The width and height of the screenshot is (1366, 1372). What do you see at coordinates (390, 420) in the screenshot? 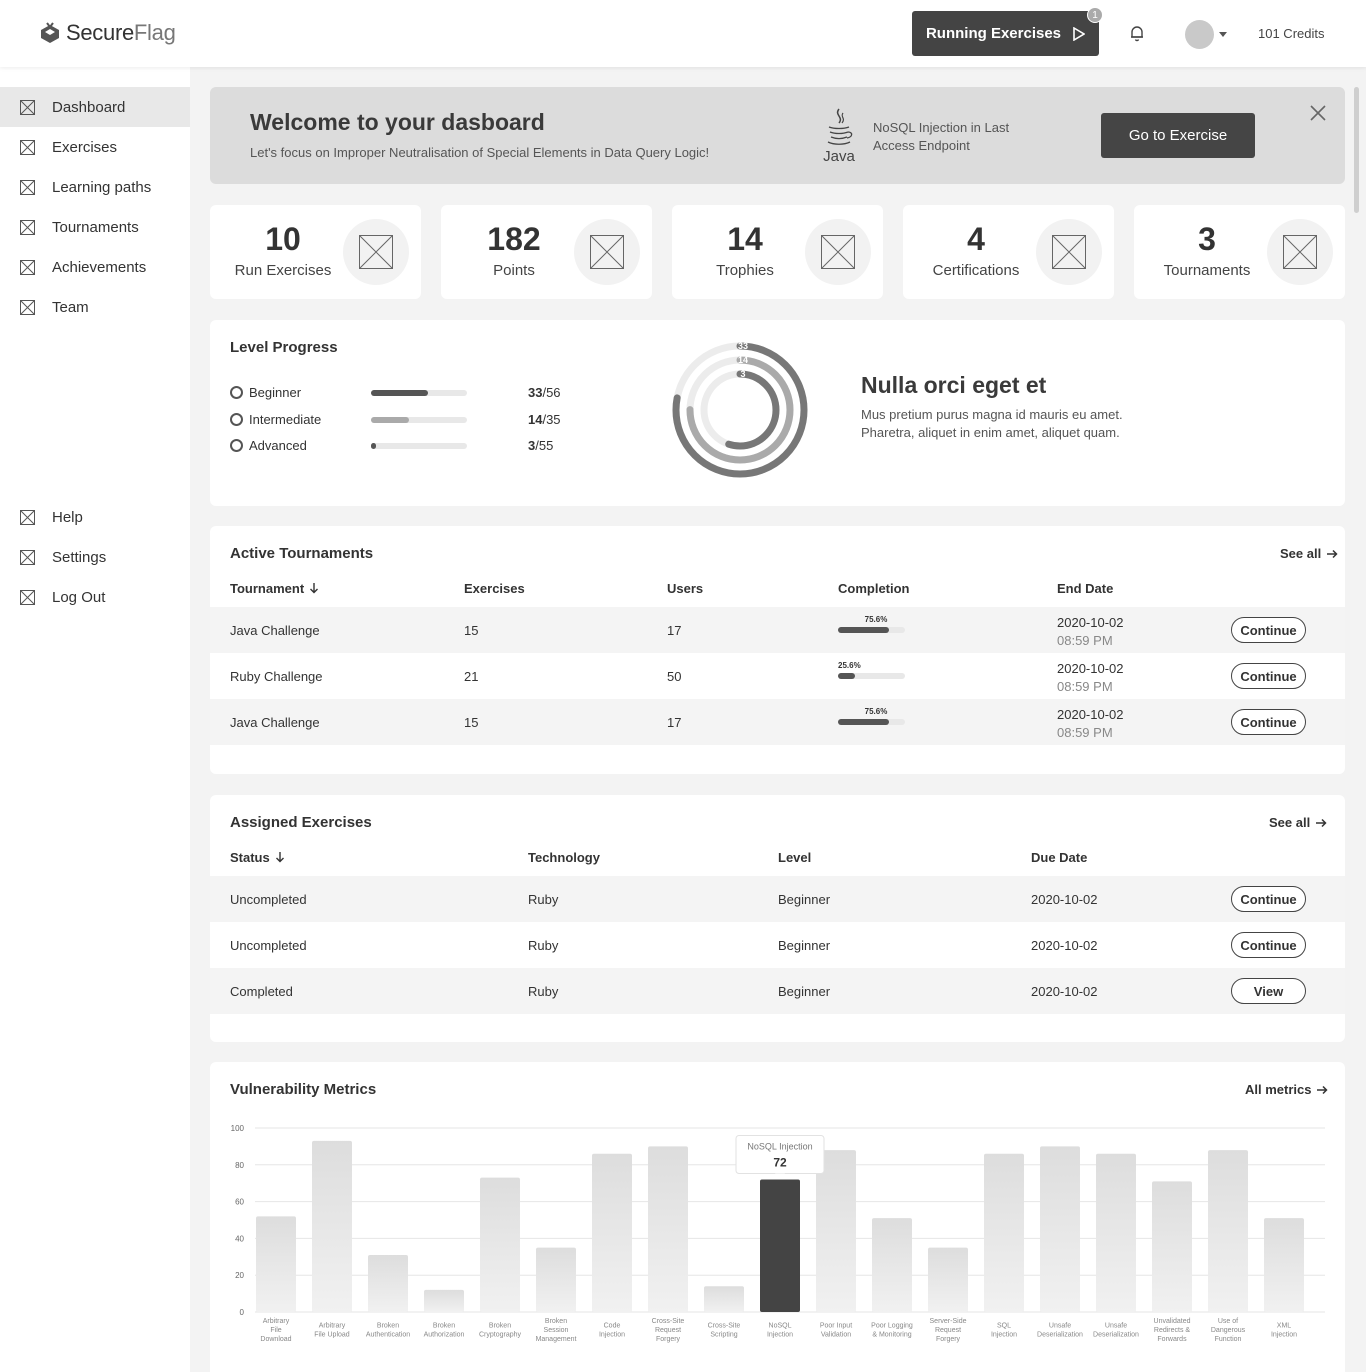
I see `level-progress-fill` at bounding box center [390, 420].